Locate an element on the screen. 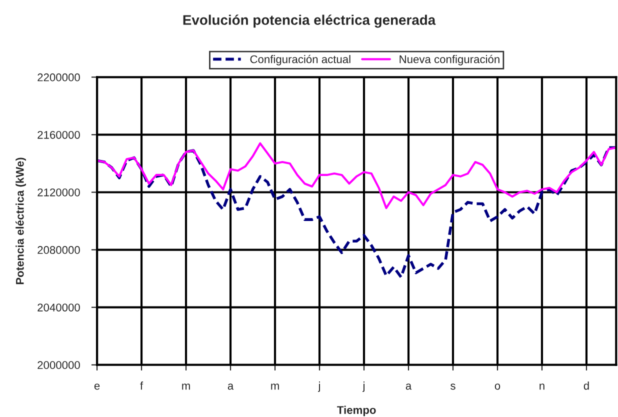 Image resolution: width=618 pixels, height=417 pixels. y-tick-label: 2040000 is located at coordinates (59, 308).